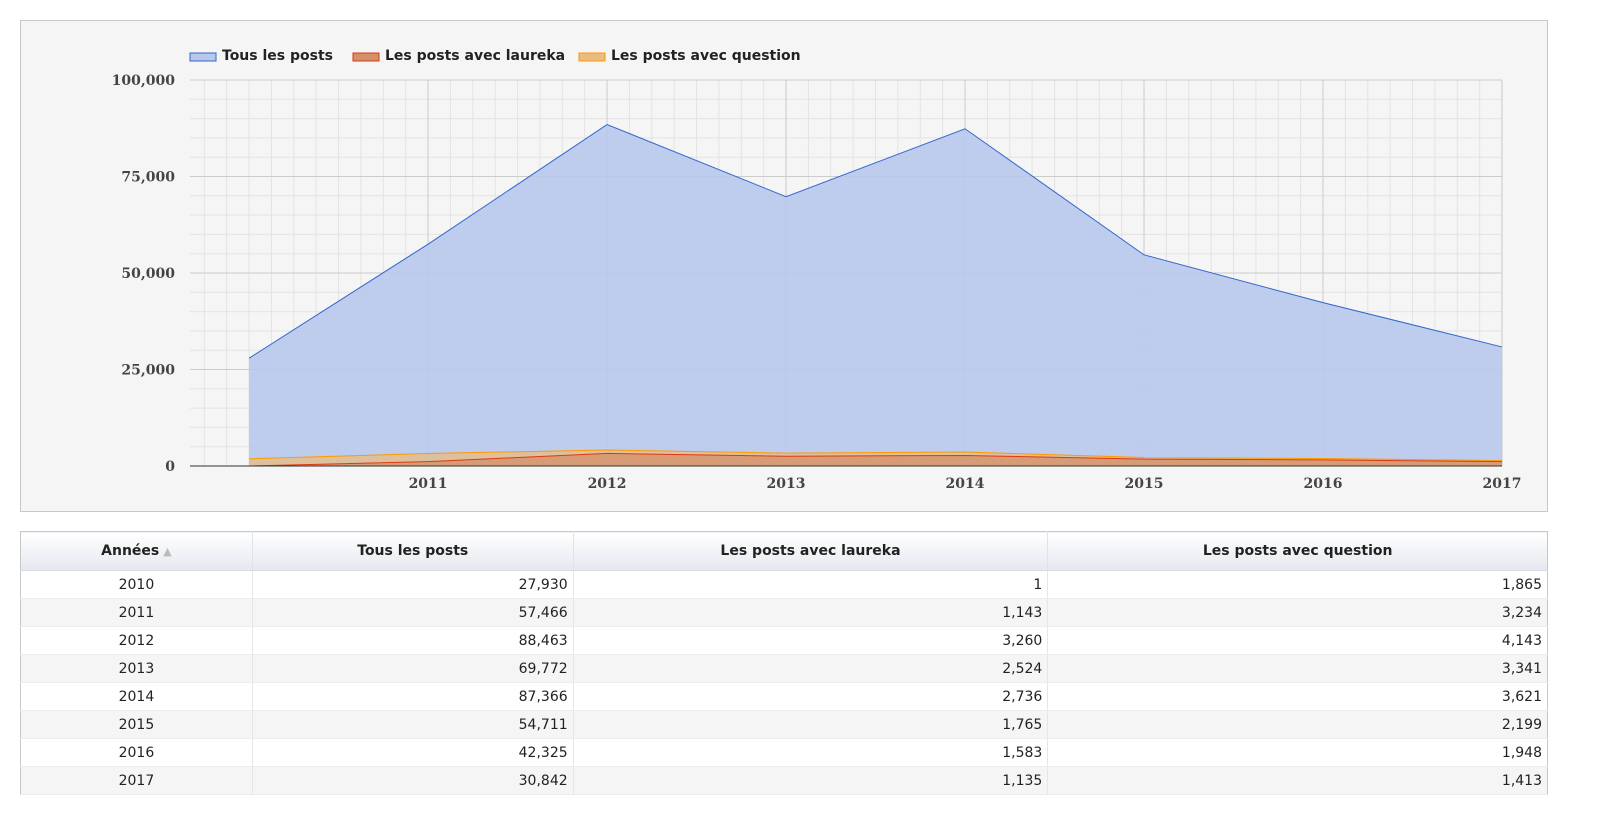  Describe the element at coordinates (1297, 584) in the screenshot. I see `cell-question-posts: 1,865` at that location.